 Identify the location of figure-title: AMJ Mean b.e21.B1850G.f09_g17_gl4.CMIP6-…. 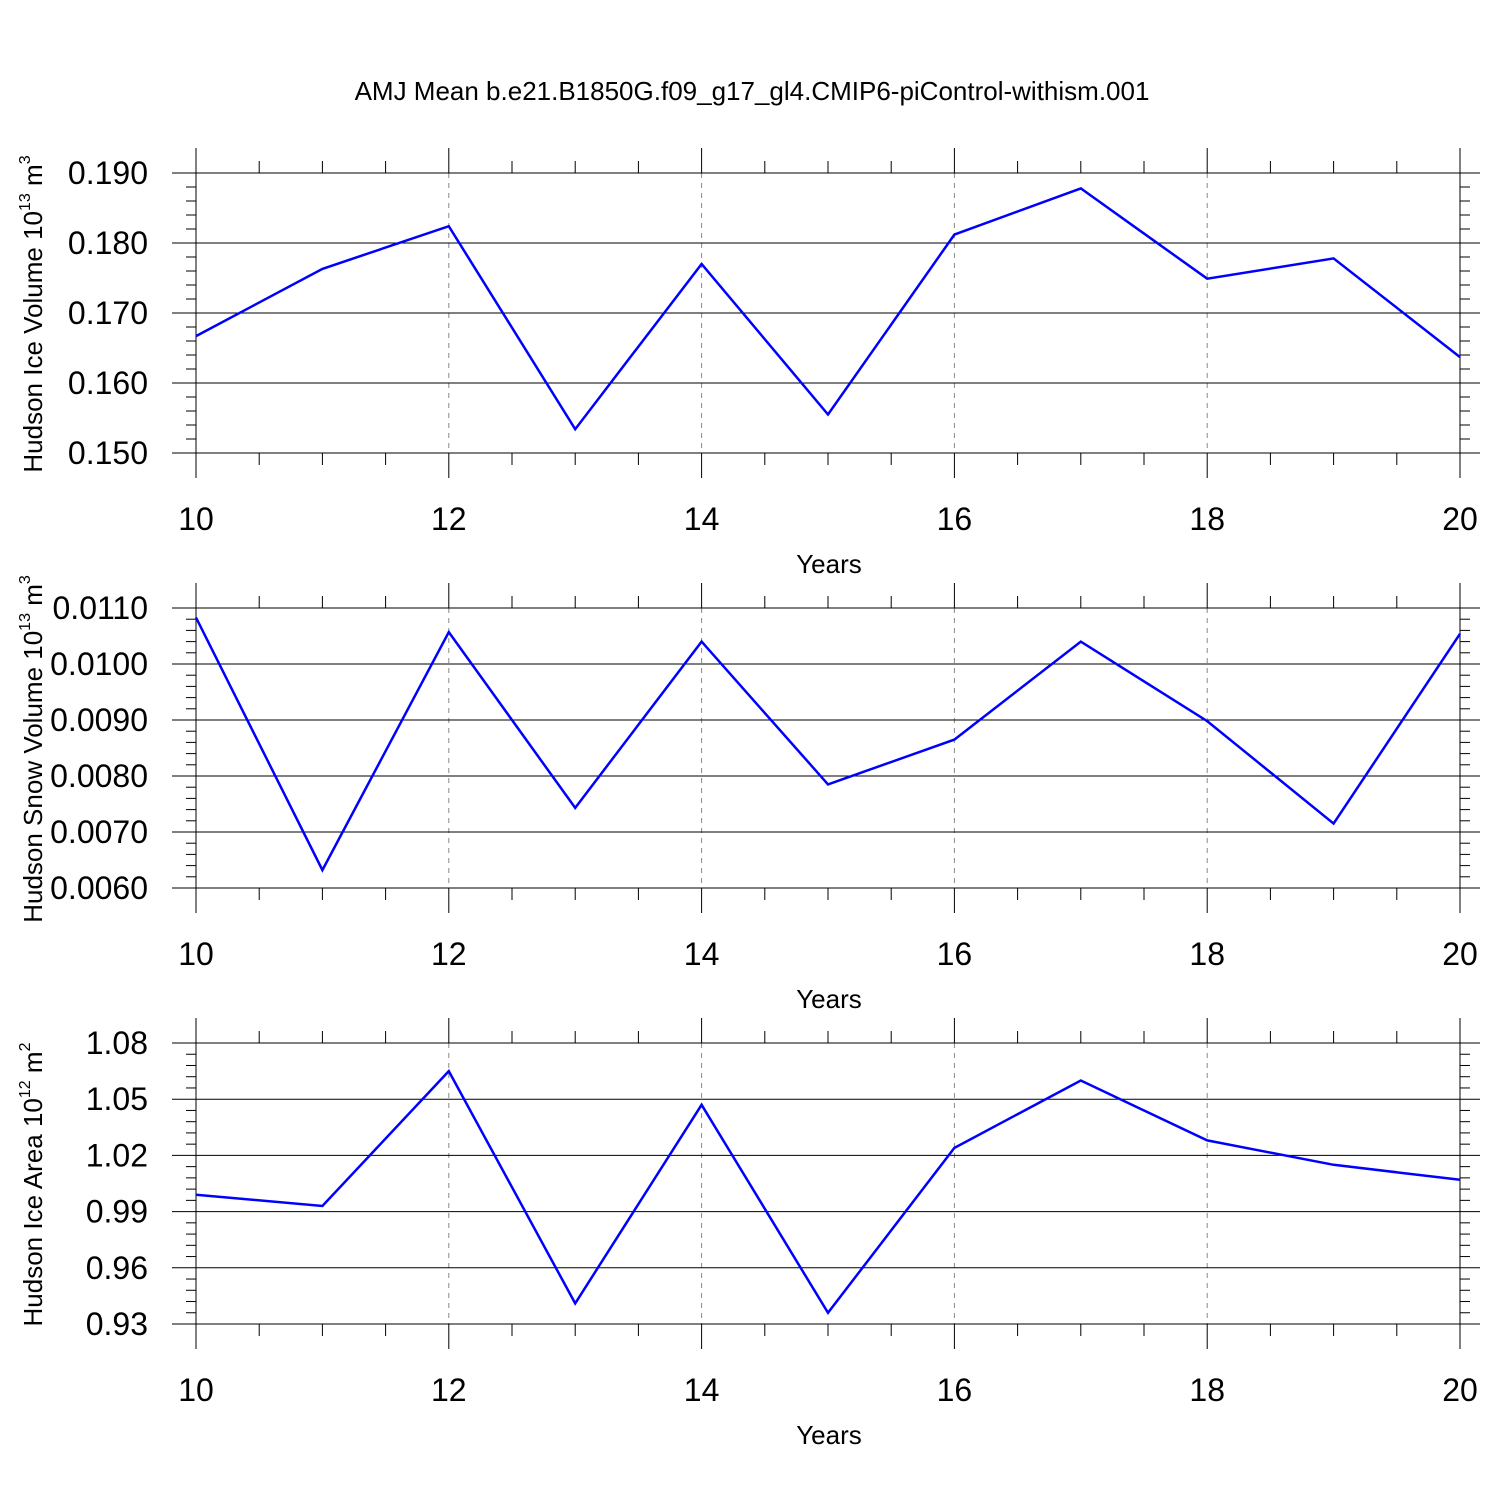
(752, 91).